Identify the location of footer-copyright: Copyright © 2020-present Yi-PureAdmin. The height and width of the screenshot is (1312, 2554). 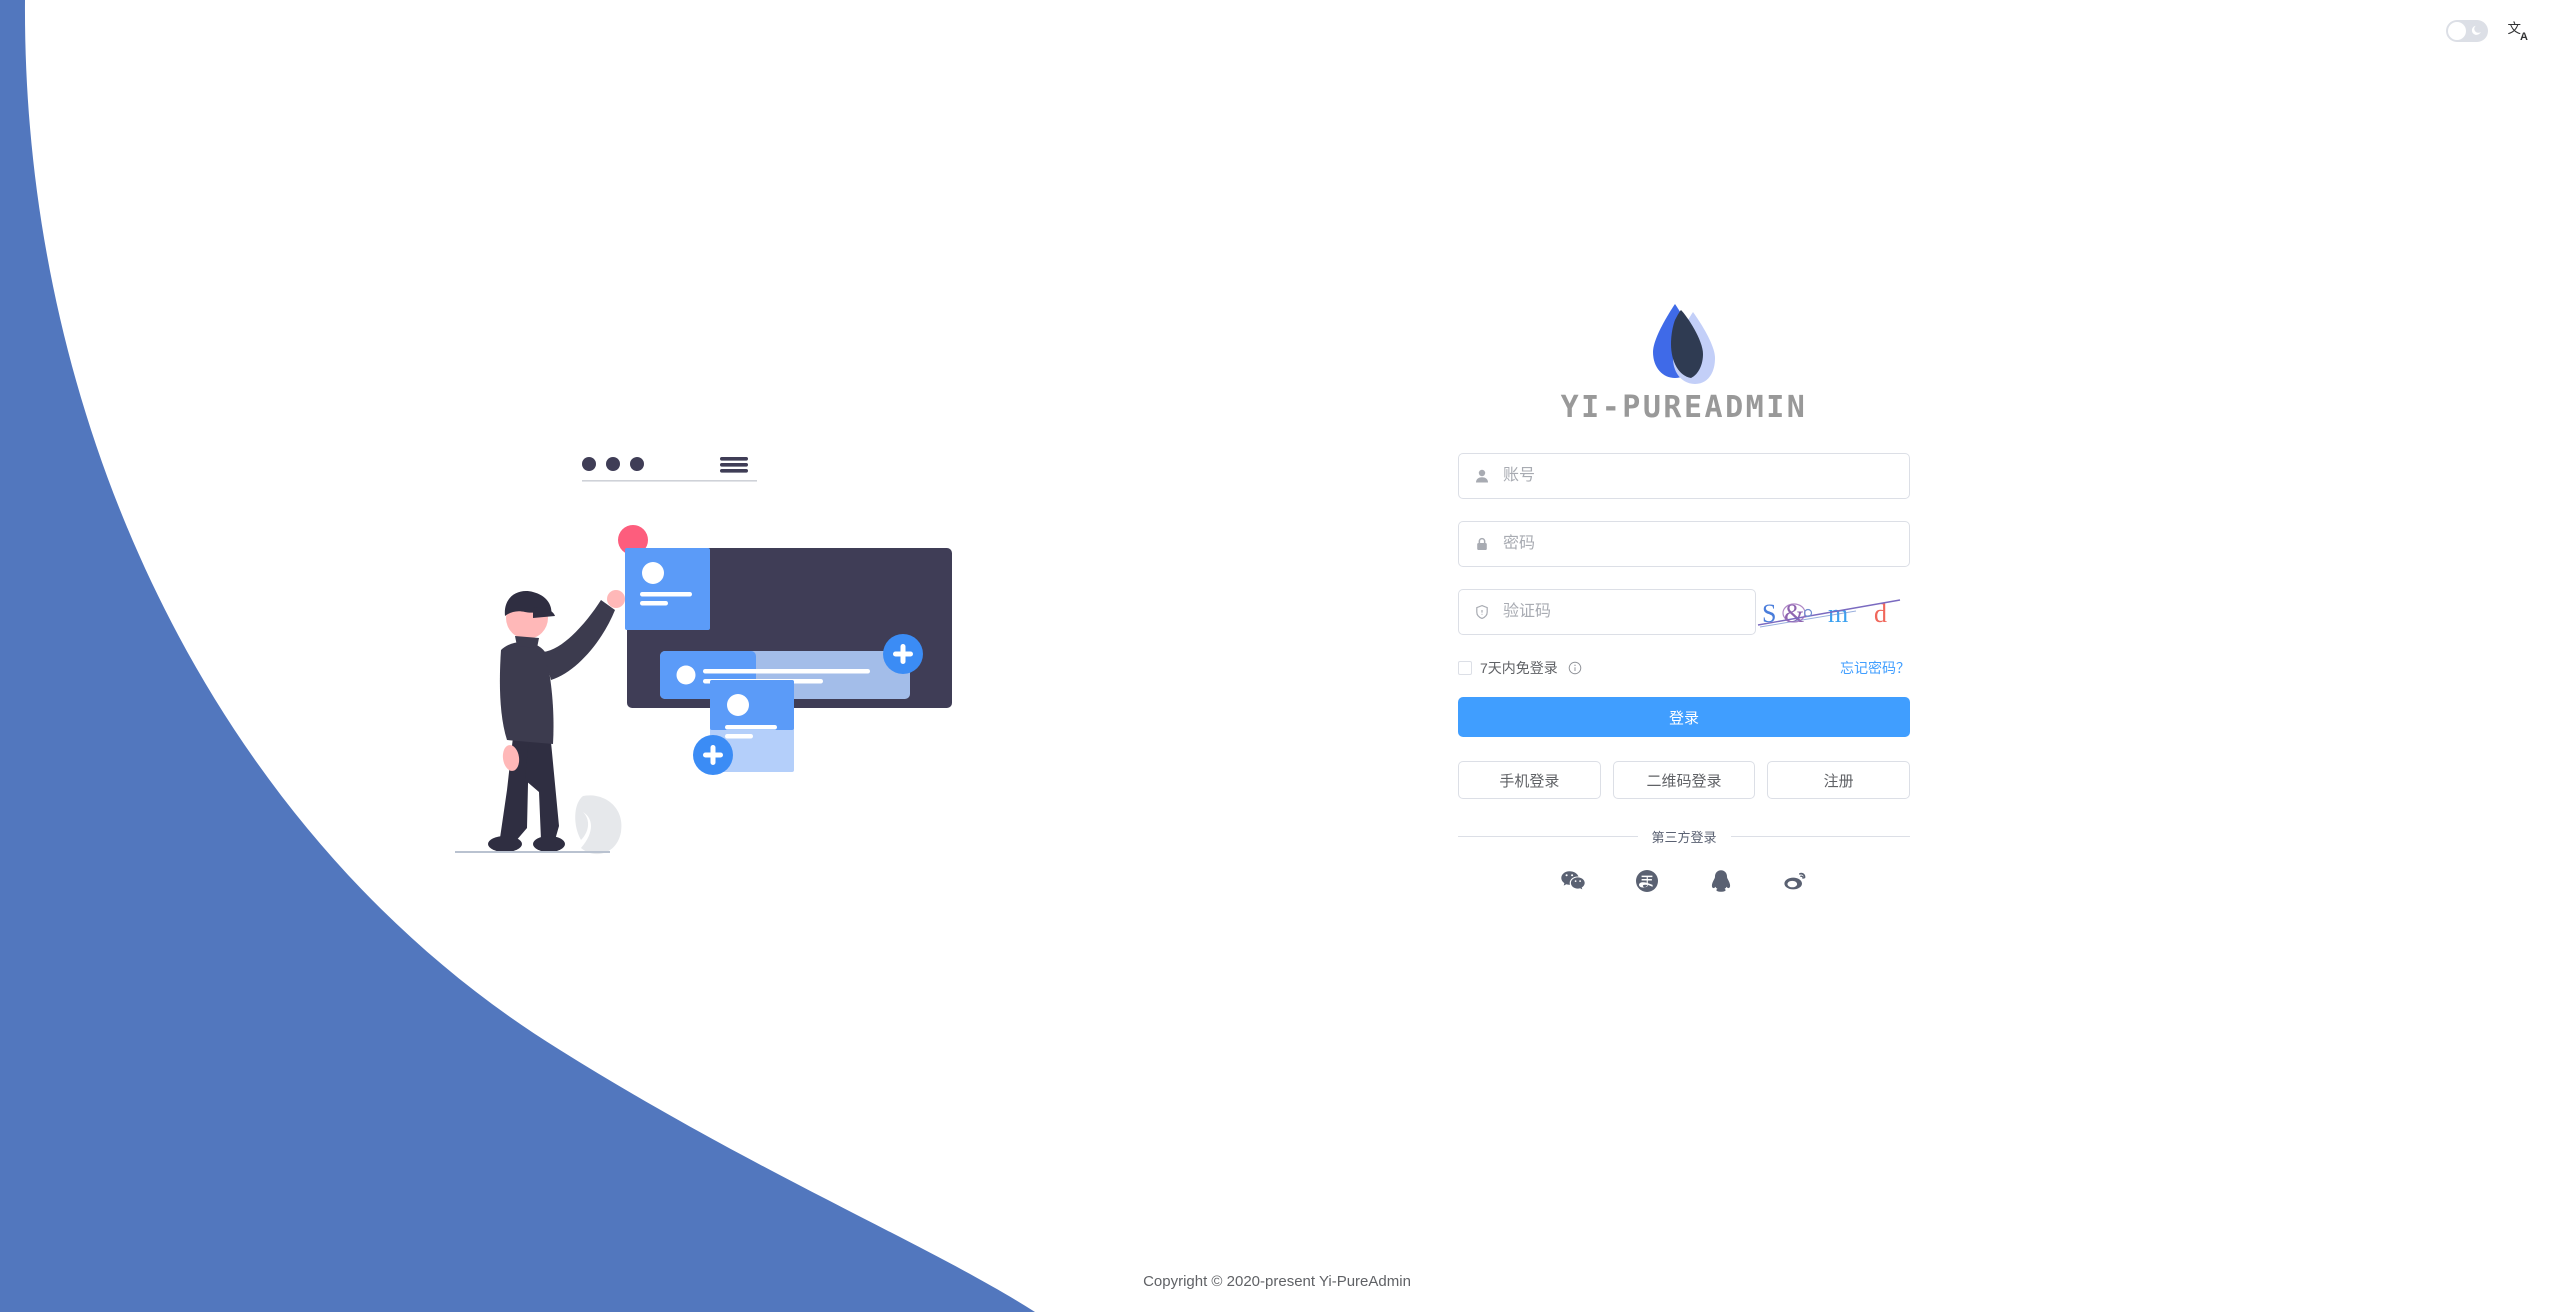
(1277, 1281).